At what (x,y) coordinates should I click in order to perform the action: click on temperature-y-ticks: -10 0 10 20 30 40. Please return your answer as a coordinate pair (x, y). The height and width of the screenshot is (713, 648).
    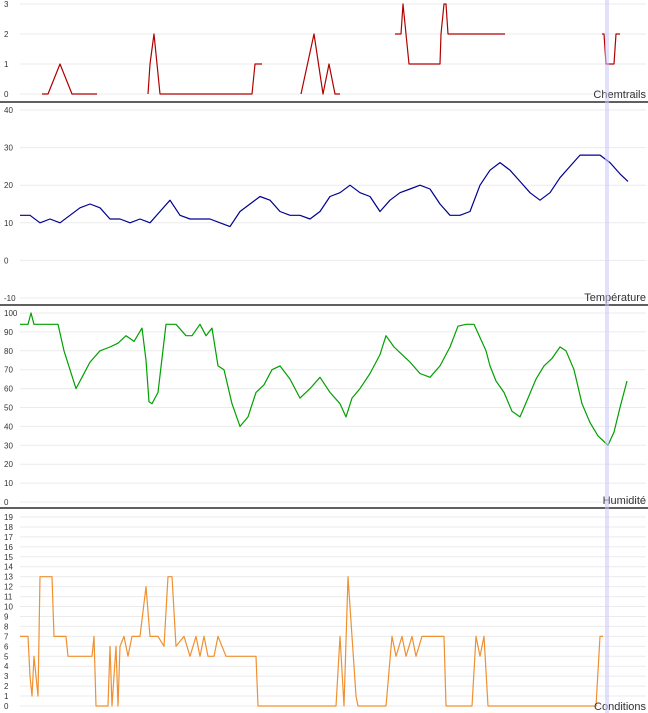
    Looking at the image, I should click on (10, 204).